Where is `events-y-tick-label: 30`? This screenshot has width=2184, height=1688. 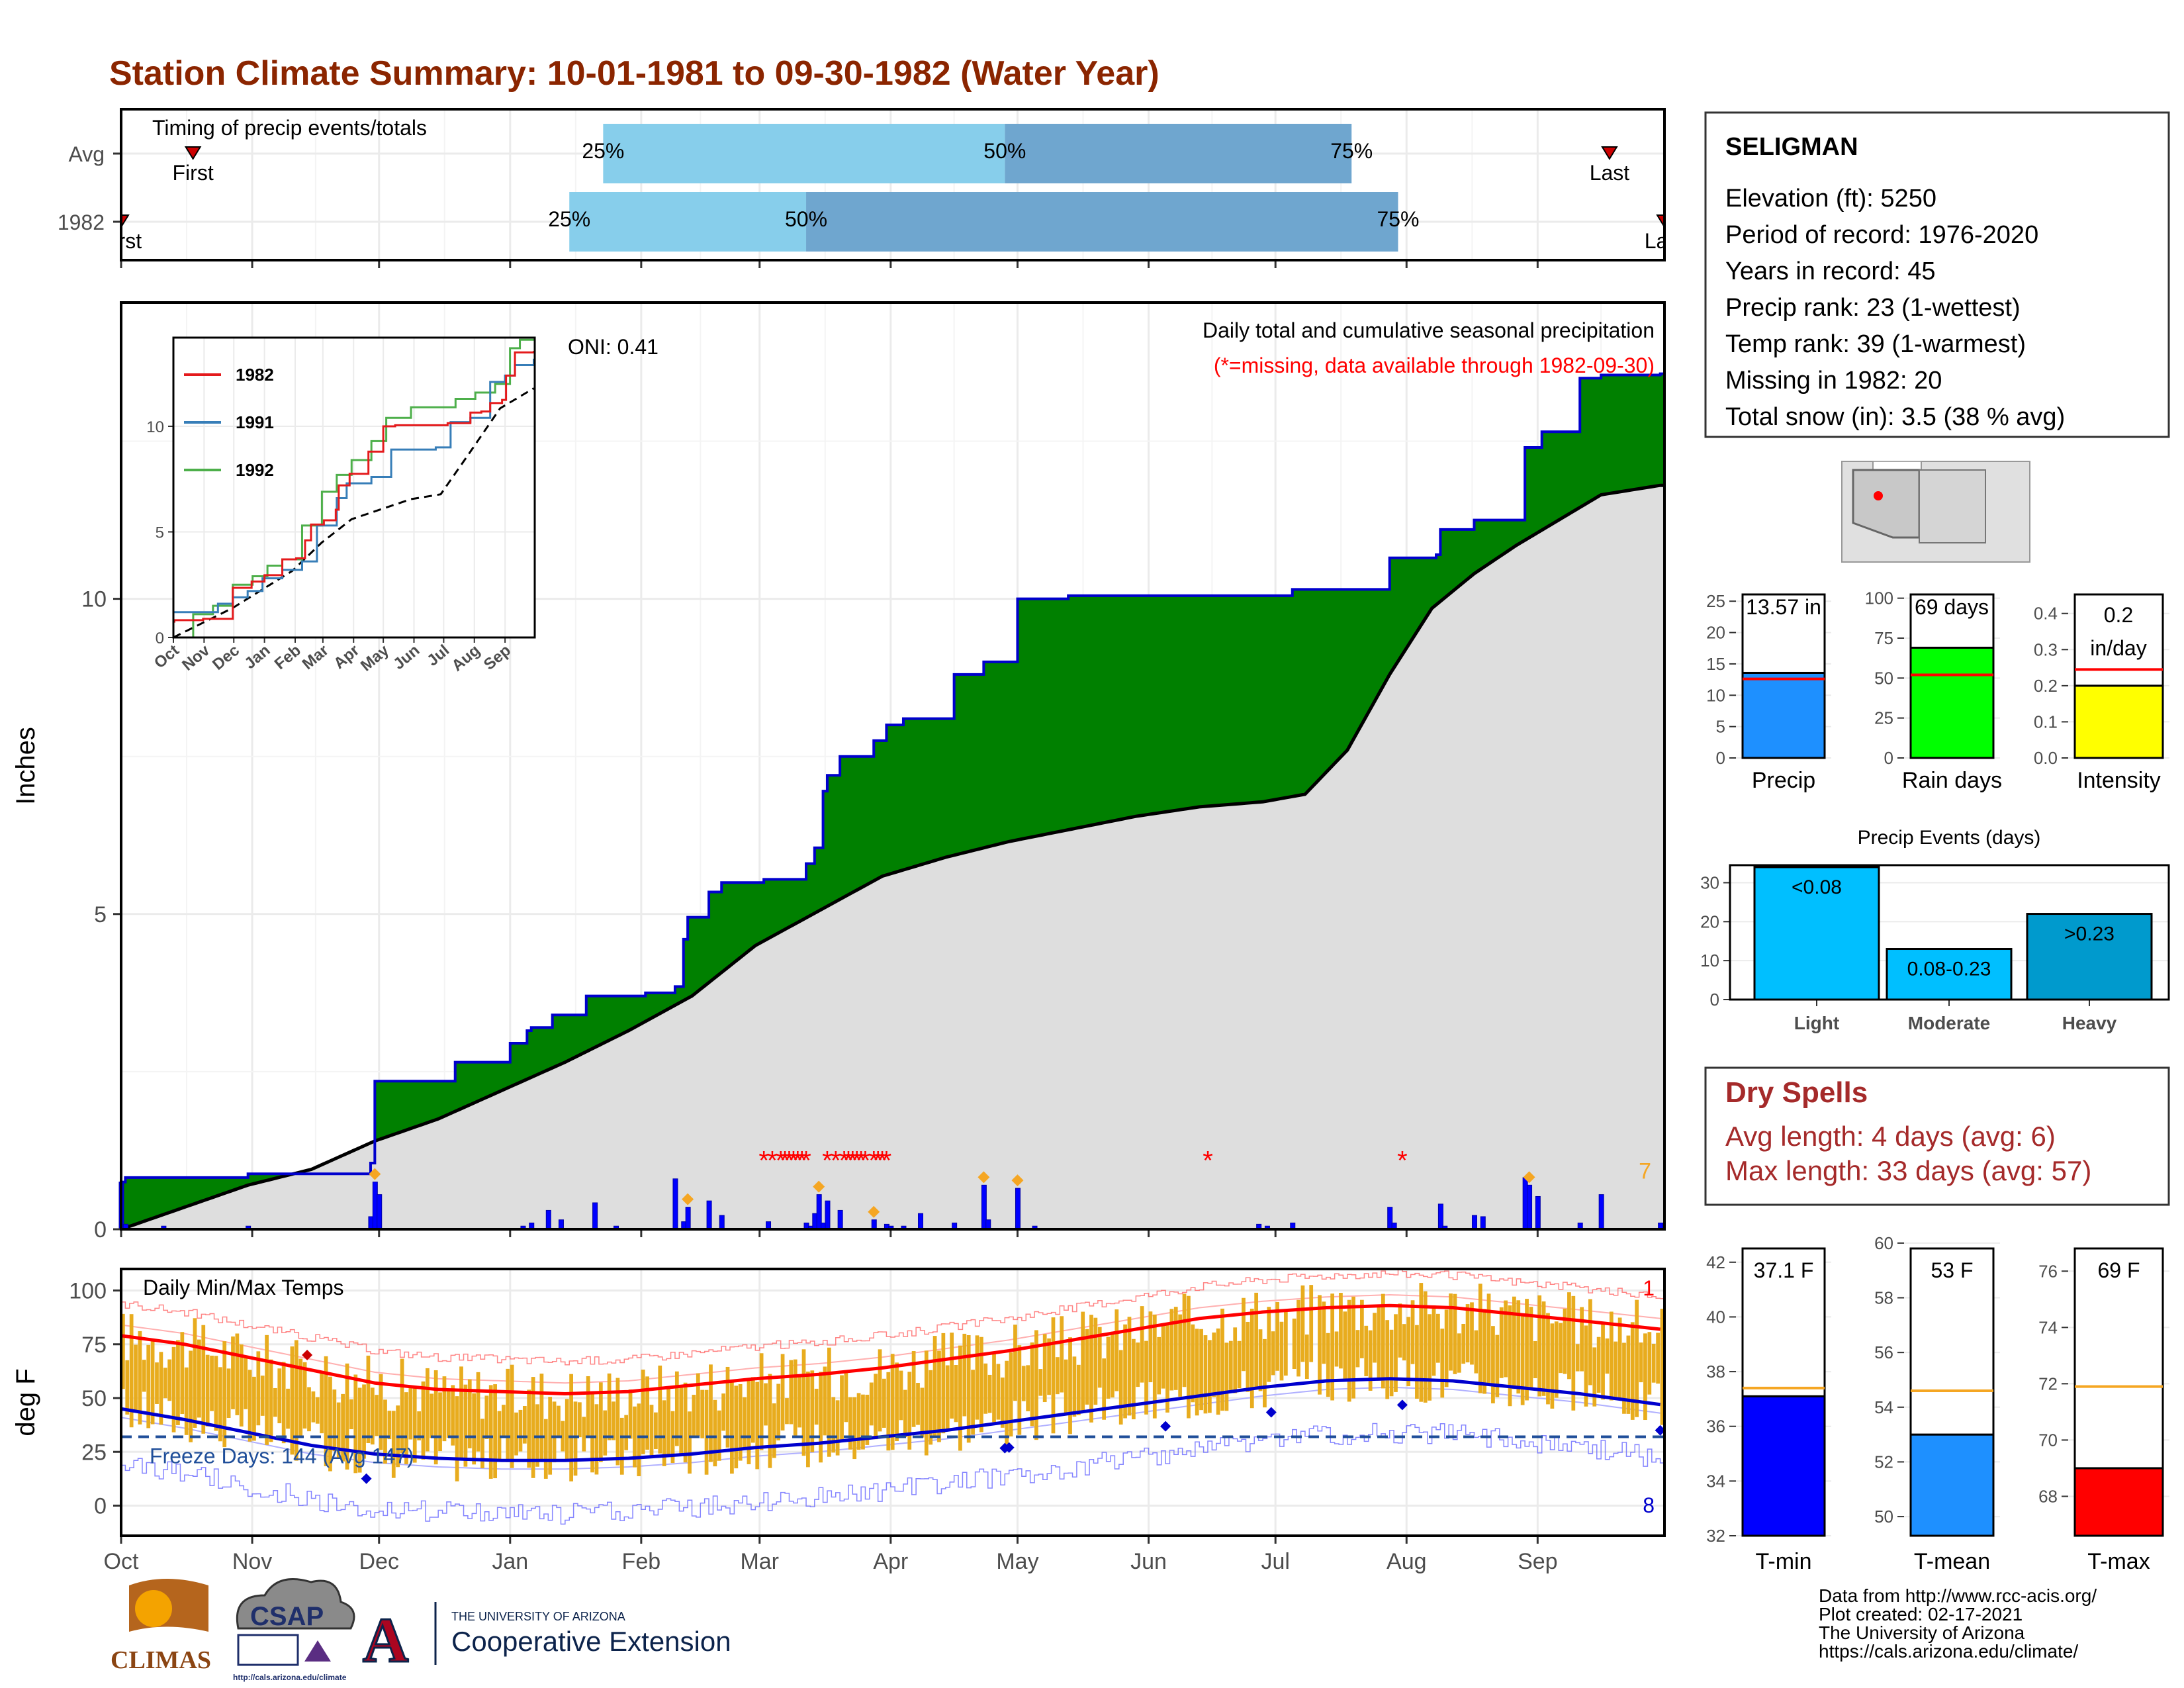
events-y-tick-label: 30 is located at coordinates (1709, 882).